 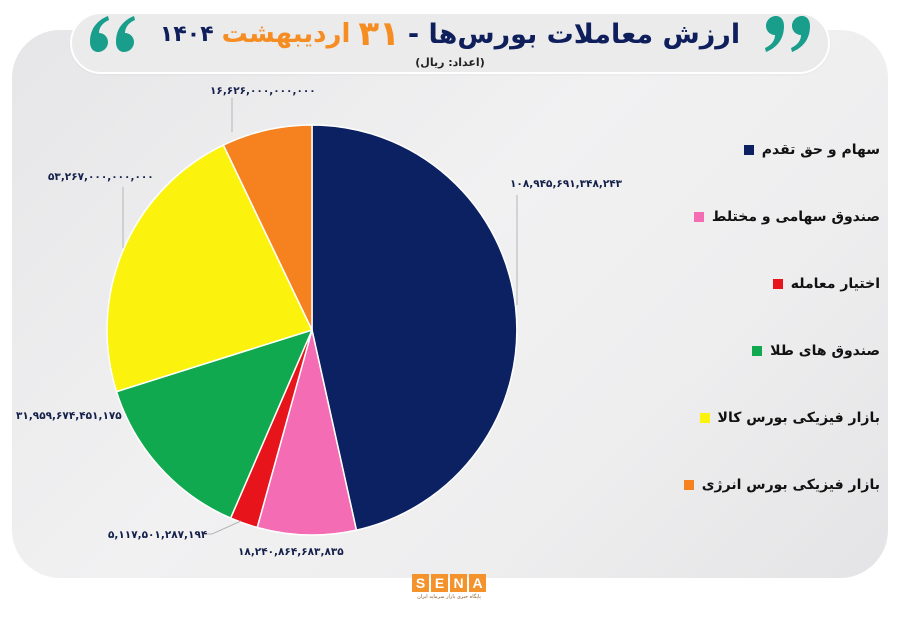 I want to click on legend-item-stocks: سهام و حق تقدم, so click(x=811, y=150).